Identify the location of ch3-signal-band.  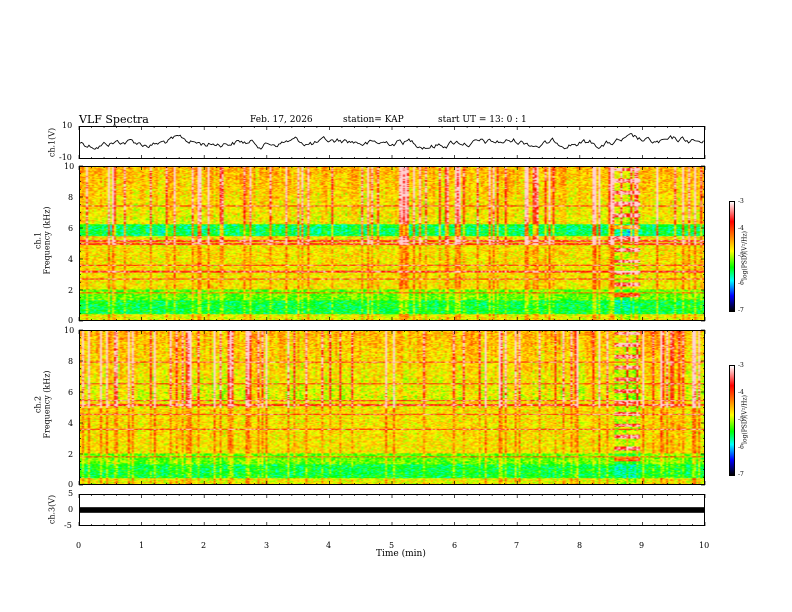
(392, 510).